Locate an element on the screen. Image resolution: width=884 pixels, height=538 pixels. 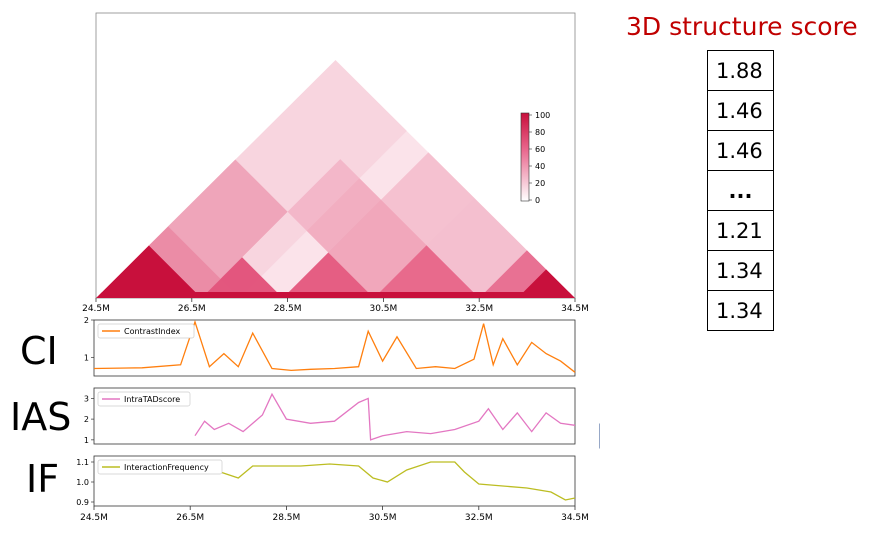
ias-series-line is located at coordinates (385, 416).